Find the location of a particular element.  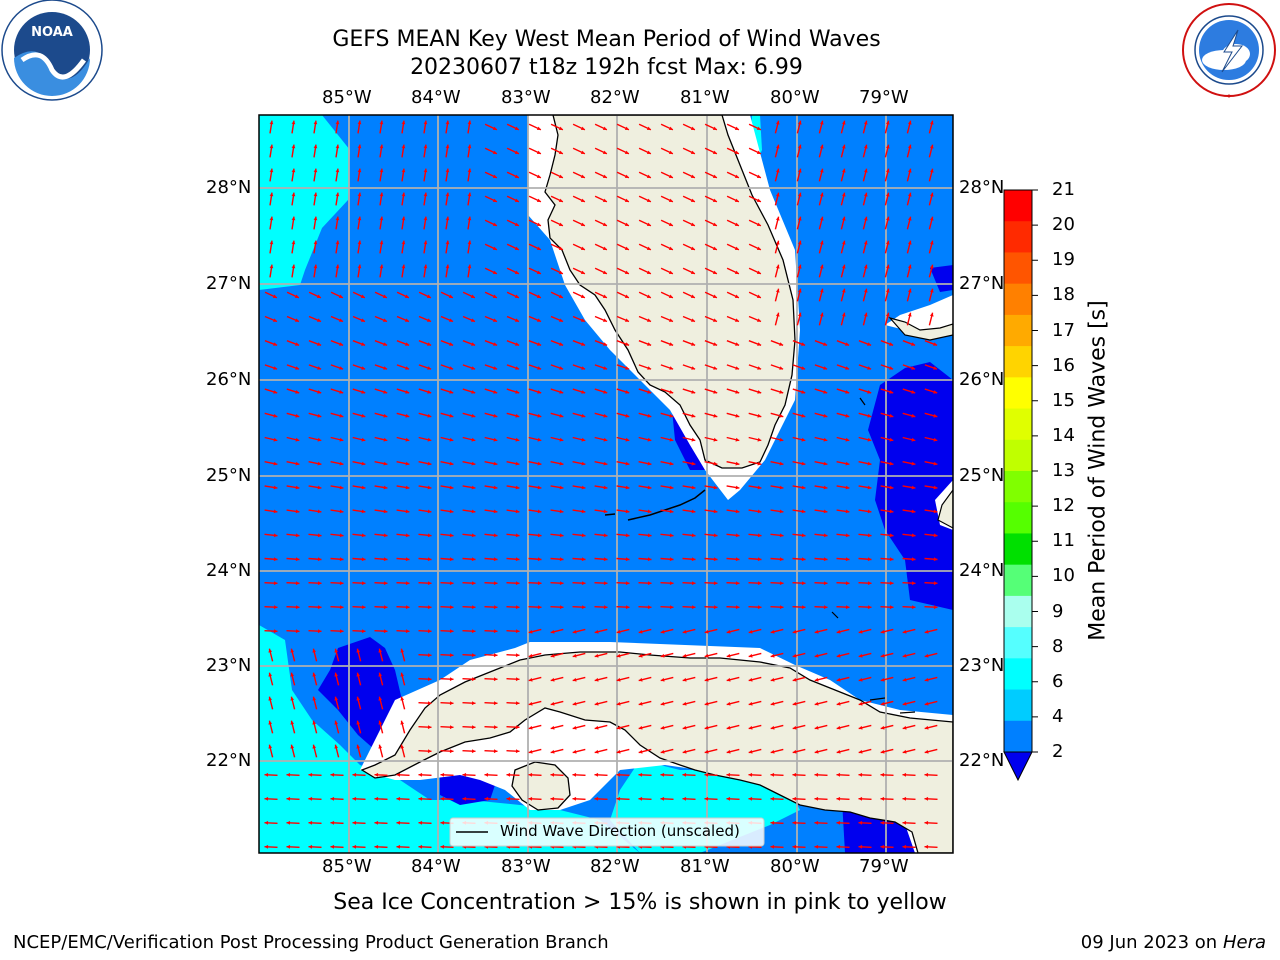

lat-label-right-26n: 26°N is located at coordinates (982, 379).